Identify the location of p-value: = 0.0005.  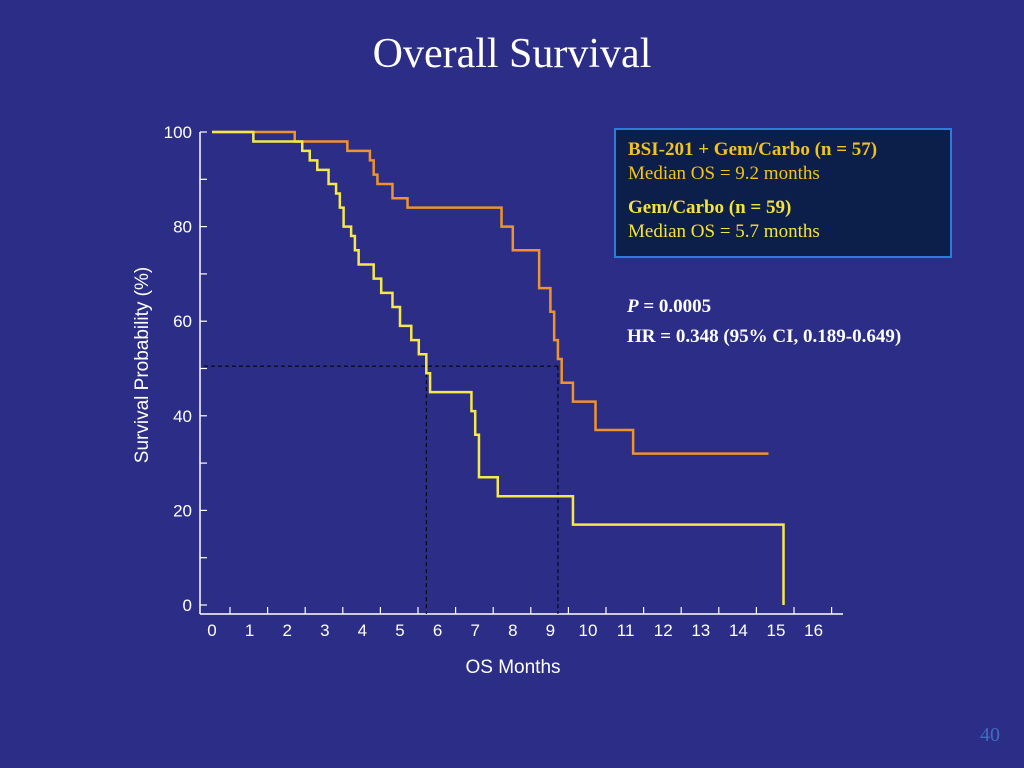
(675, 306).